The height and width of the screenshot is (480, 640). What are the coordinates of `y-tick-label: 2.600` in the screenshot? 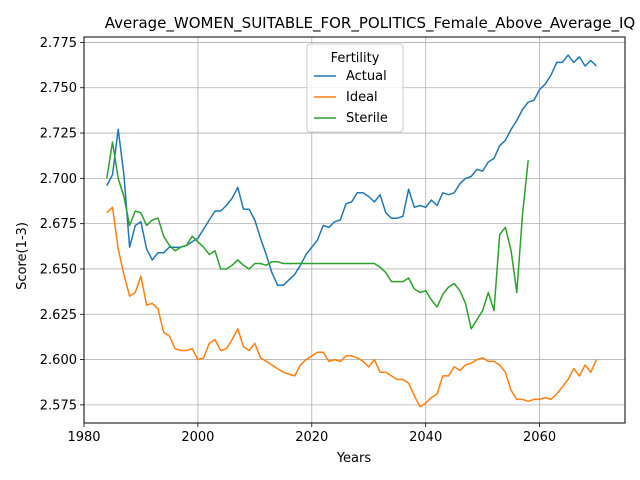 It's located at (58, 360).